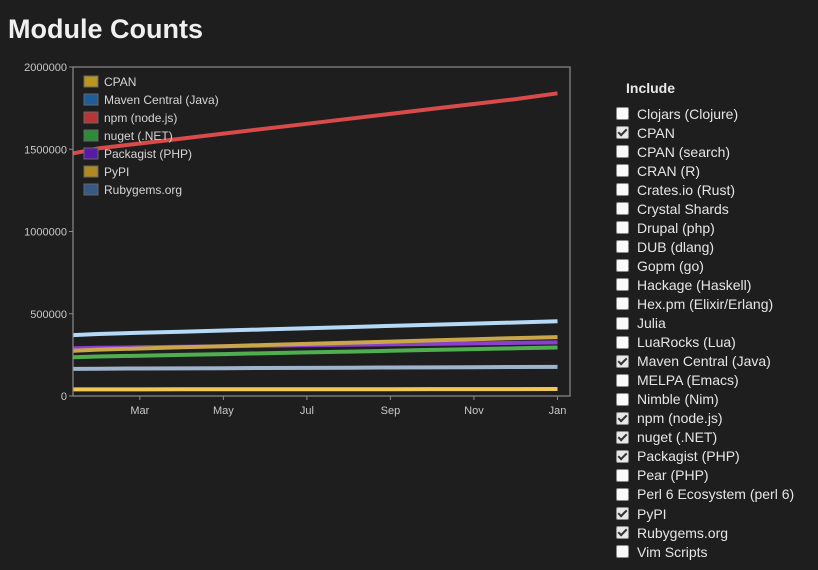  I want to click on x-tick-label: Jul, so click(307, 411).